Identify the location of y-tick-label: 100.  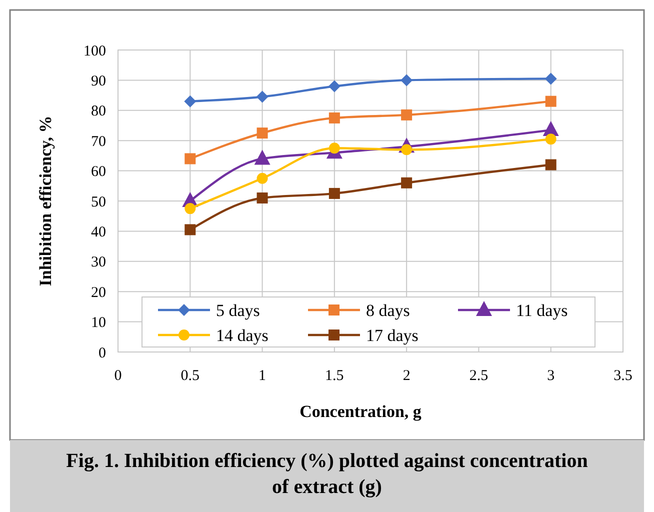
(95, 51).